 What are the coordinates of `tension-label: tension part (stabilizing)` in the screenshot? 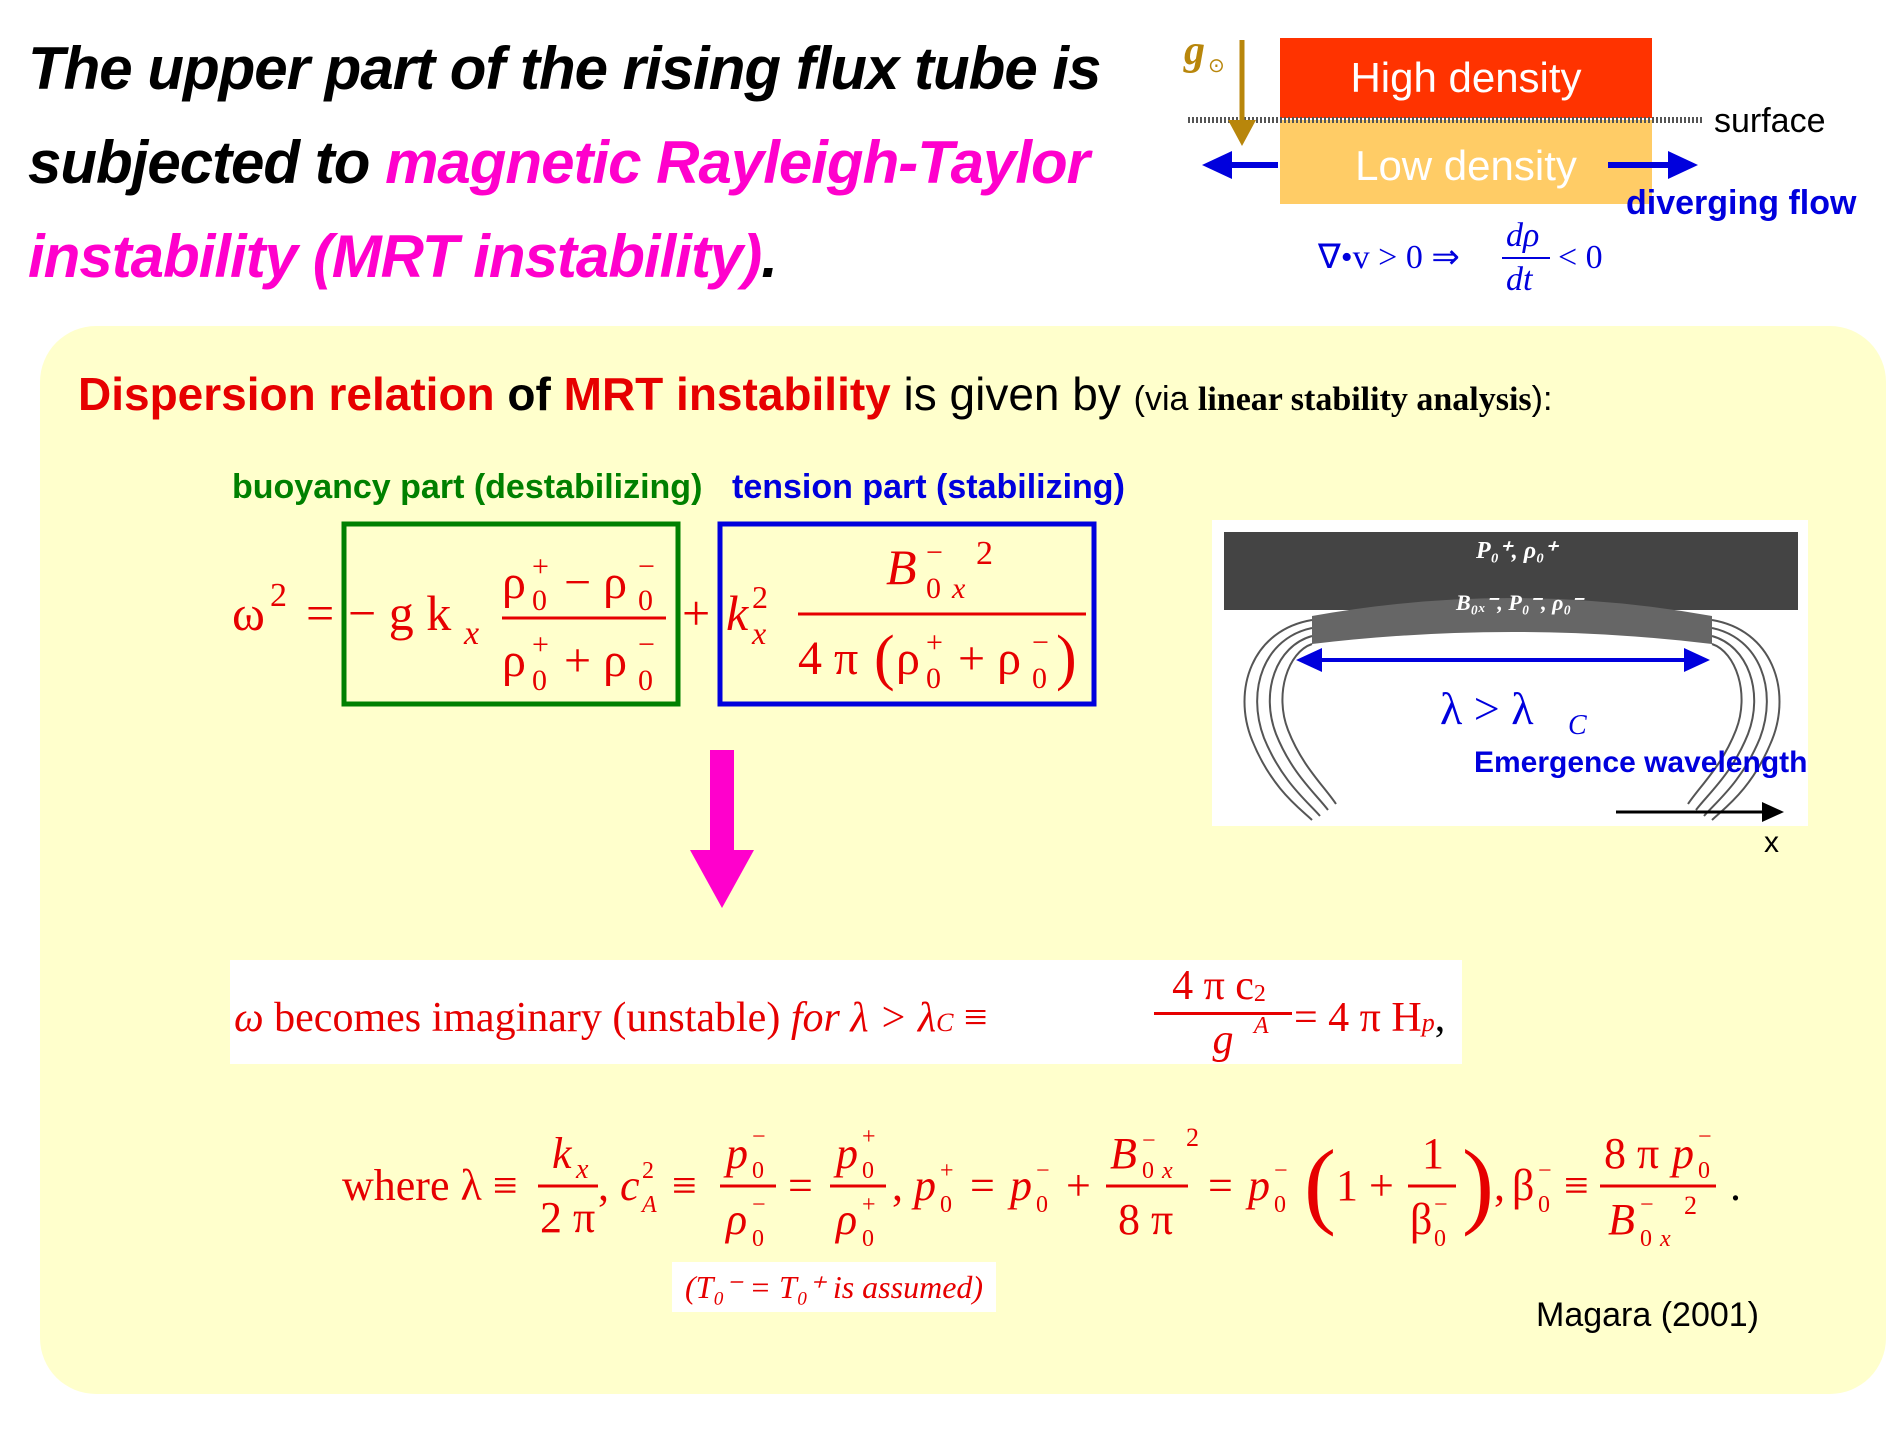 It's located at (928, 487).